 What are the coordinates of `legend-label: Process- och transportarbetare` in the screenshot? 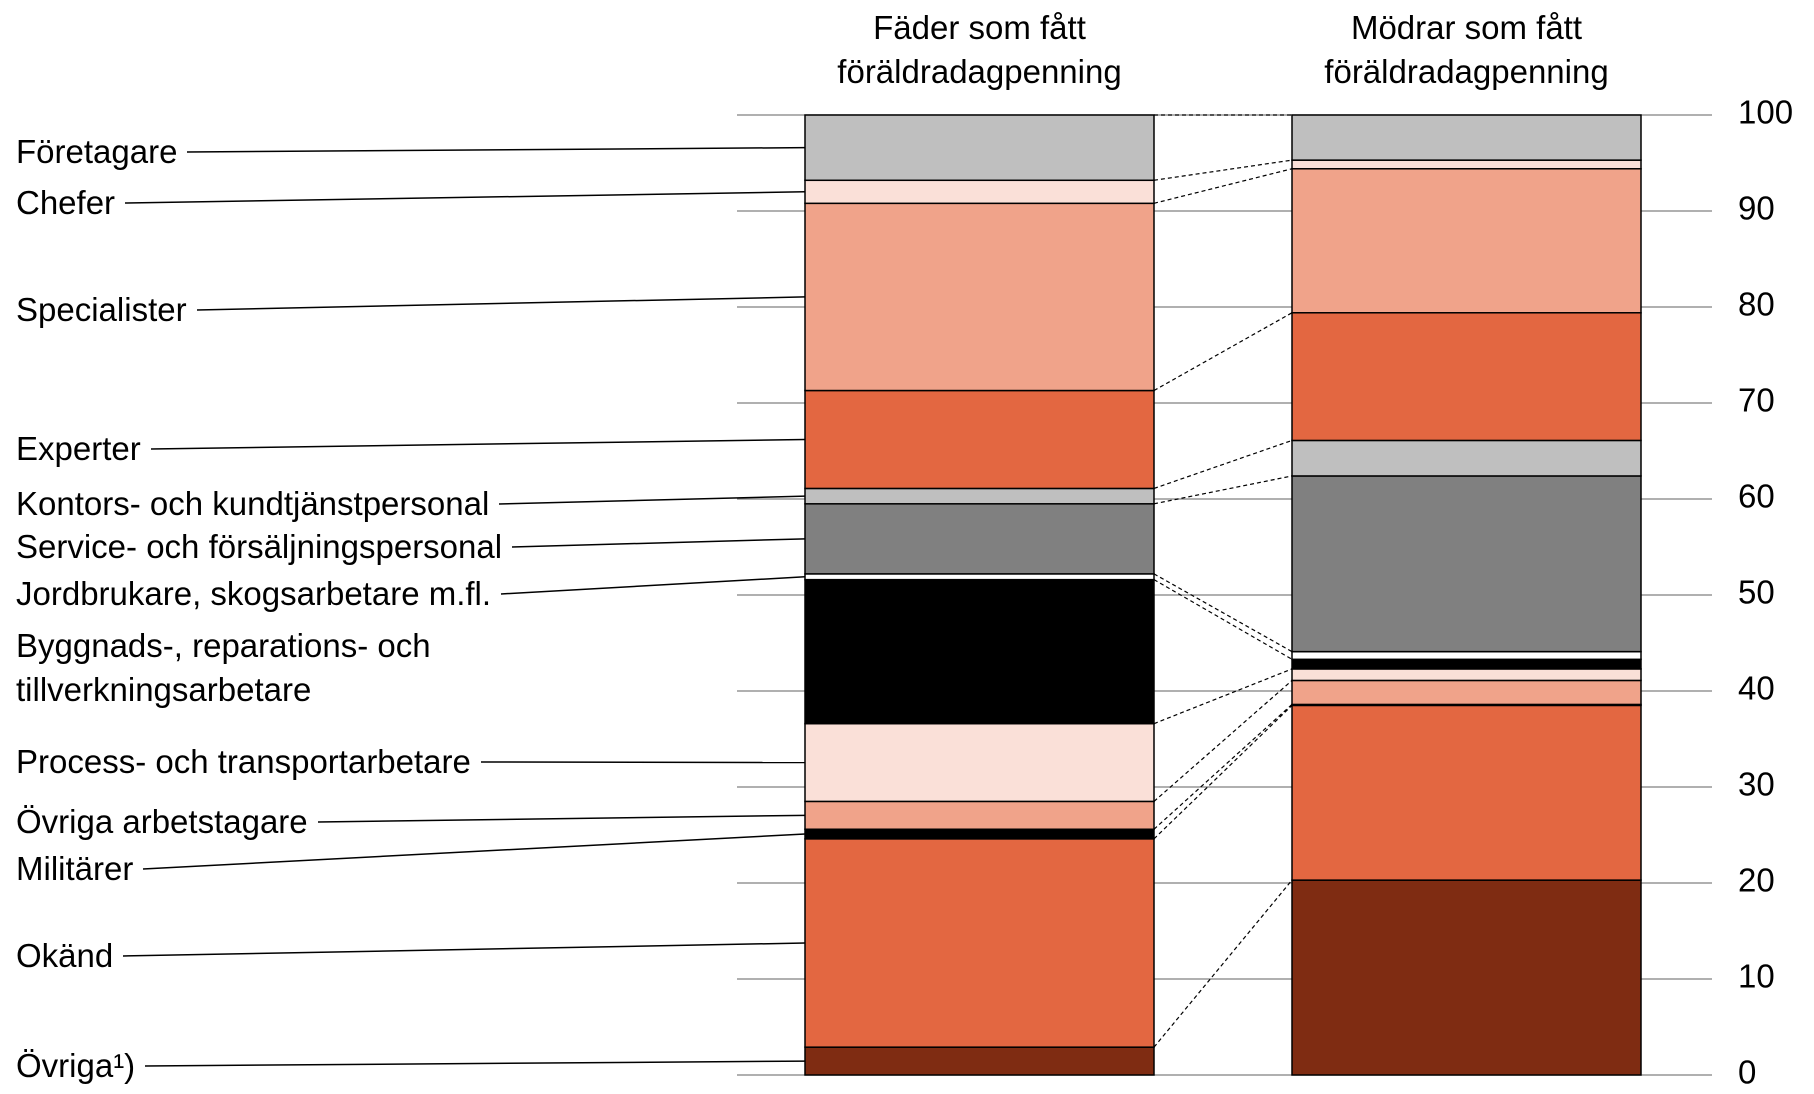 It's located at (243, 761).